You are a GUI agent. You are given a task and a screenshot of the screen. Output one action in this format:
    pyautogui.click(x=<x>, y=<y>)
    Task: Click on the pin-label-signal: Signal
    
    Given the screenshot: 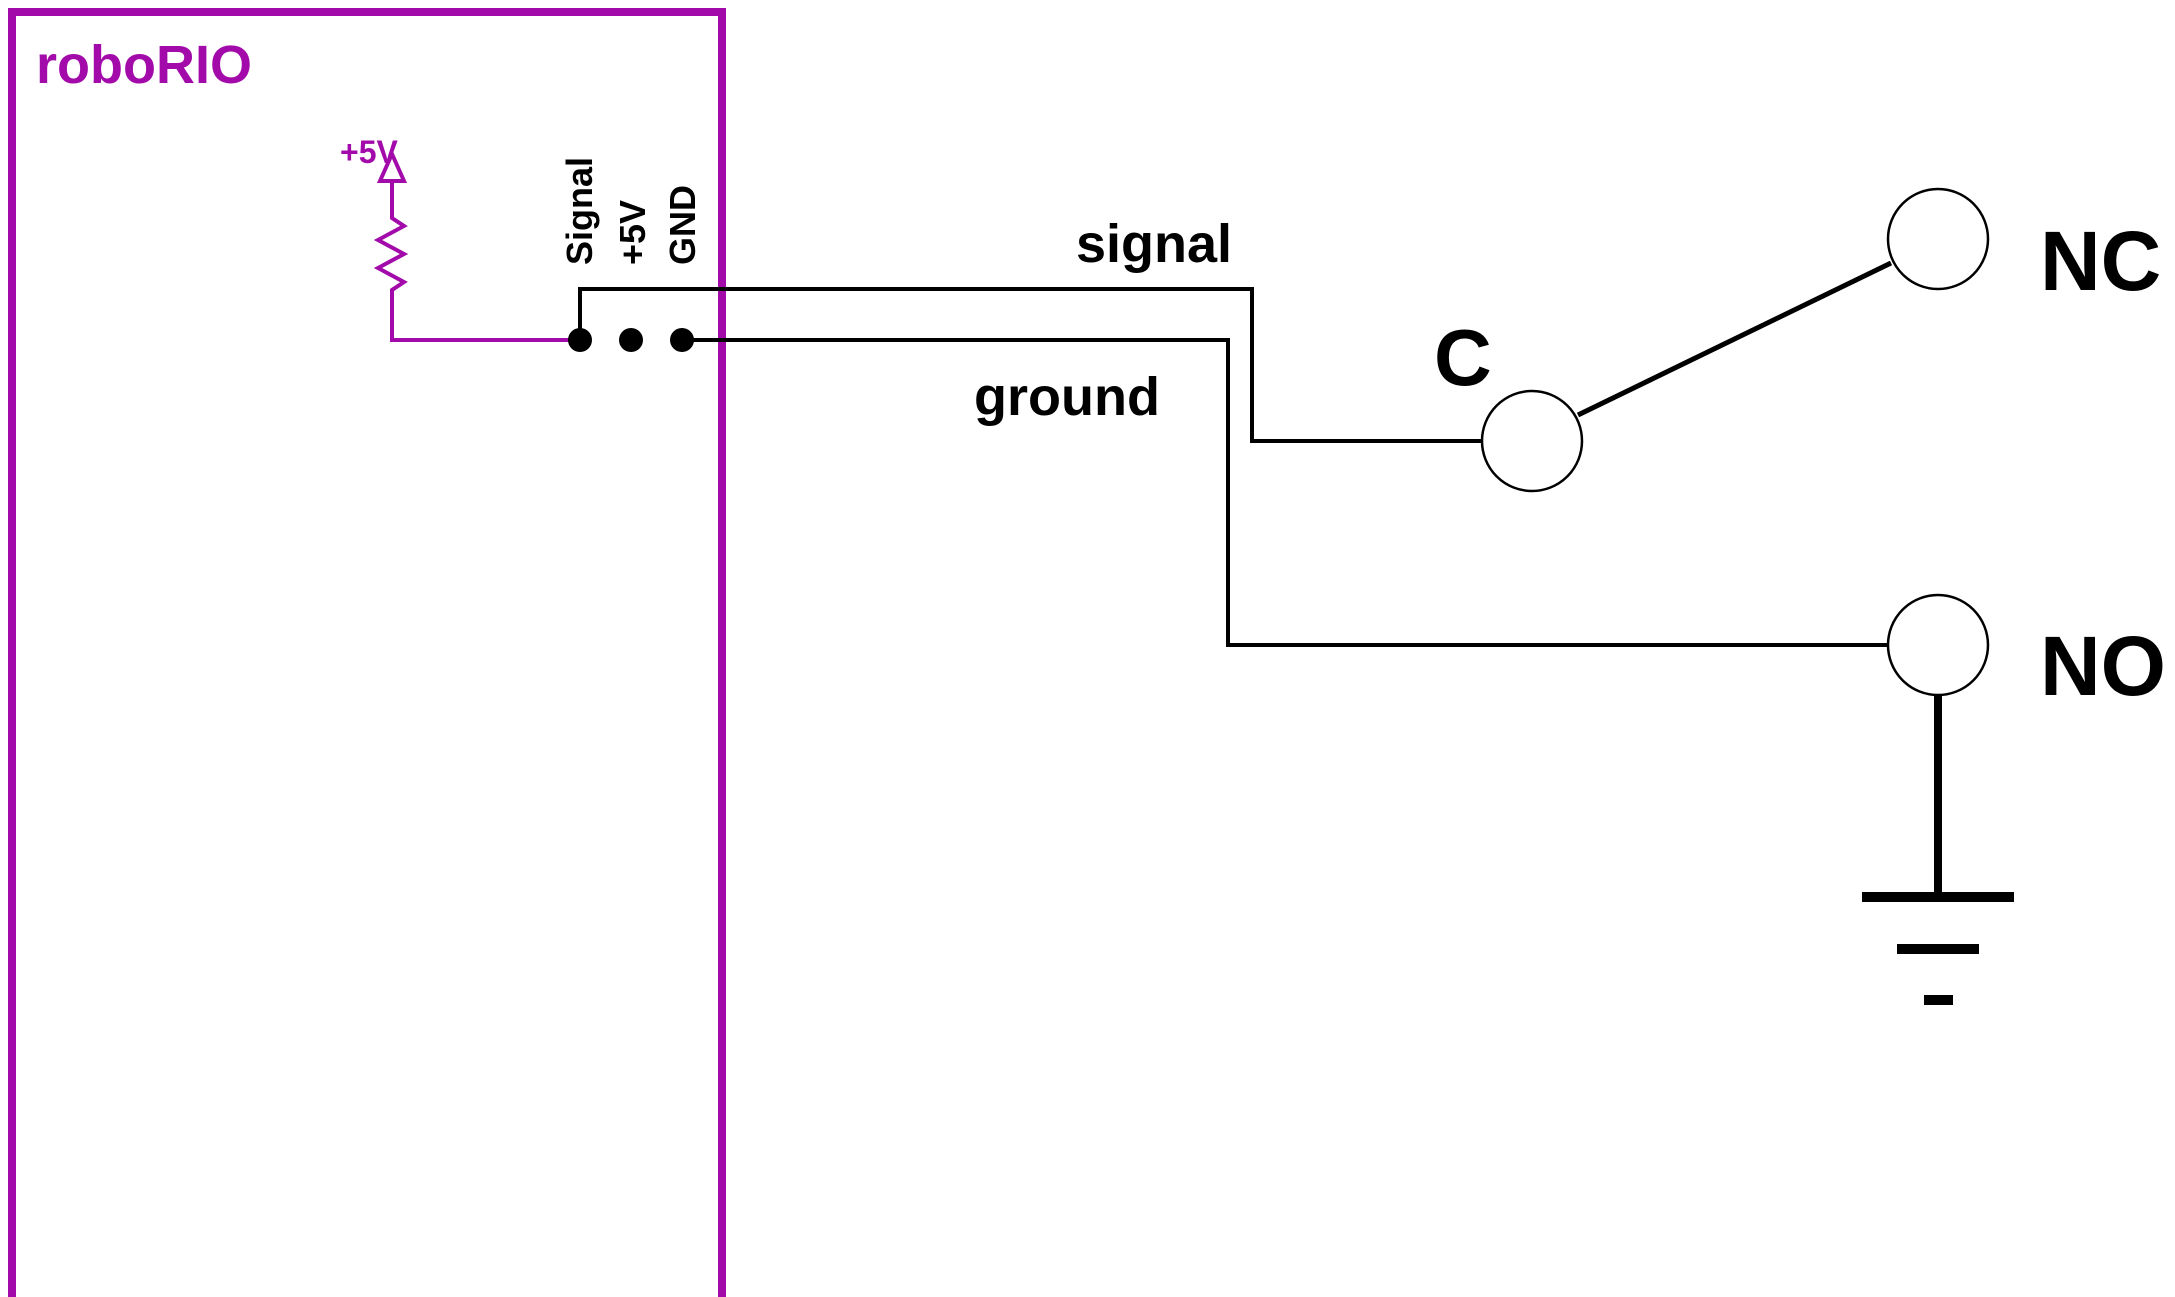 What is the action you would take?
    pyautogui.click(x=579, y=211)
    